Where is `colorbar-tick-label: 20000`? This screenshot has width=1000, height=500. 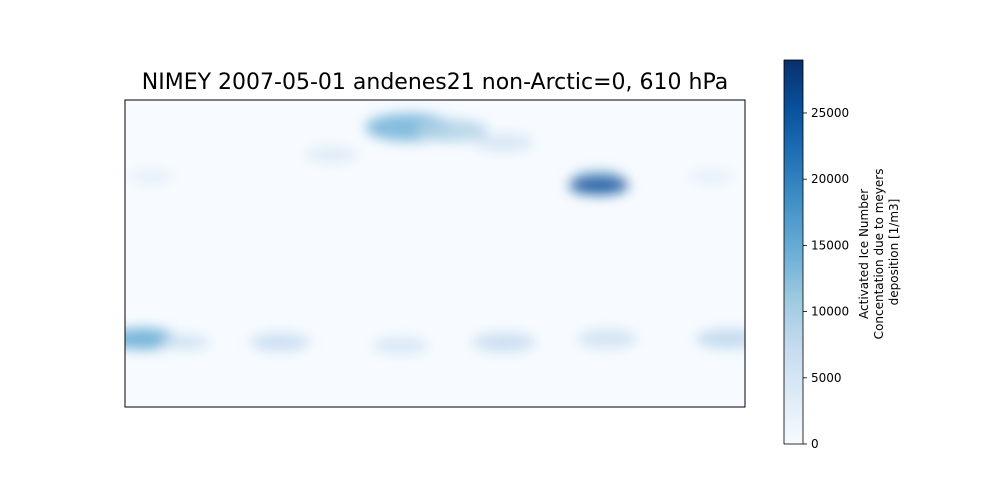 colorbar-tick-label: 20000 is located at coordinates (830, 179).